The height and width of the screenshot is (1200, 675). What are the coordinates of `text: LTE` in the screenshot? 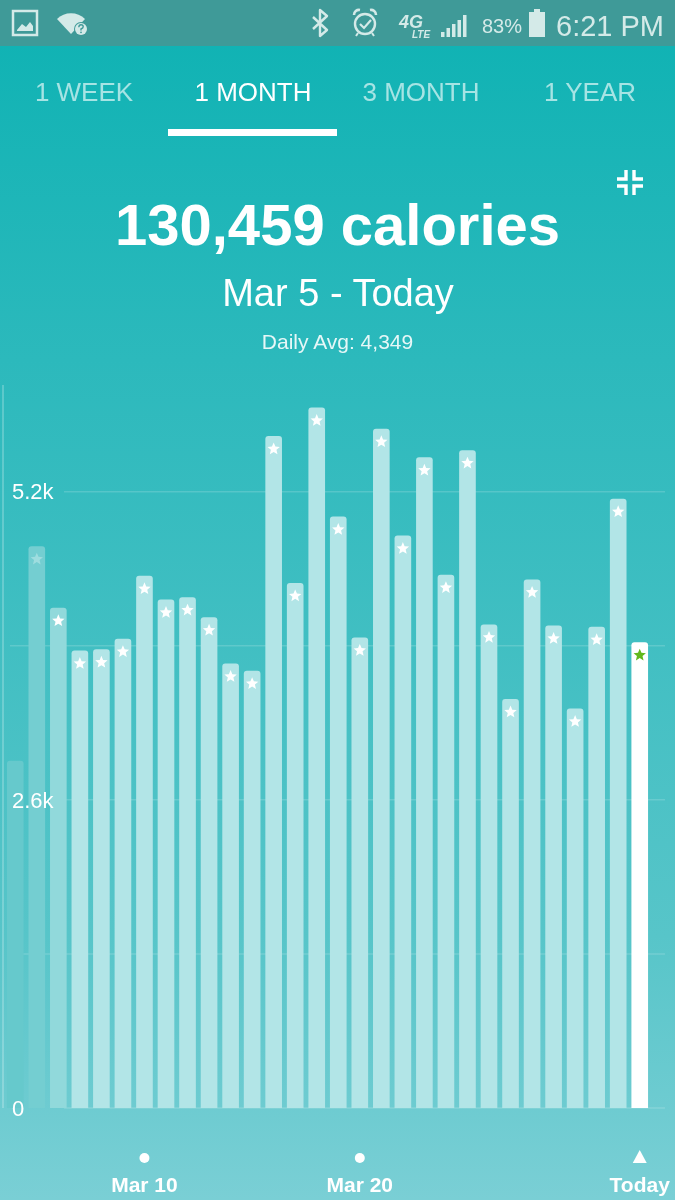 It's located at (421, 34).